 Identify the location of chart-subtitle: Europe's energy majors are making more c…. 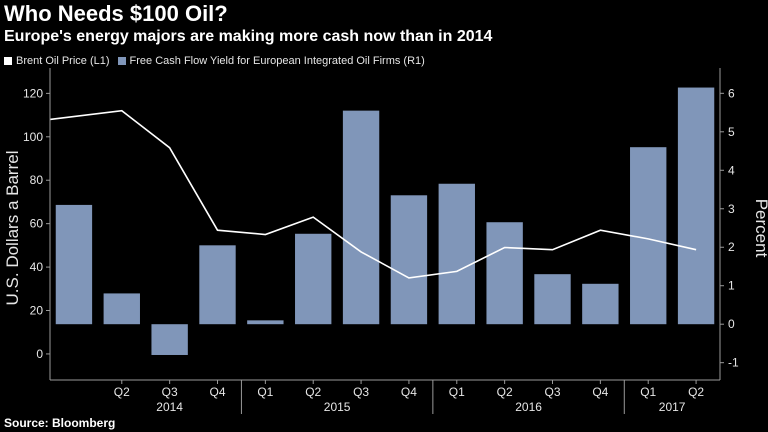
(248, 36).